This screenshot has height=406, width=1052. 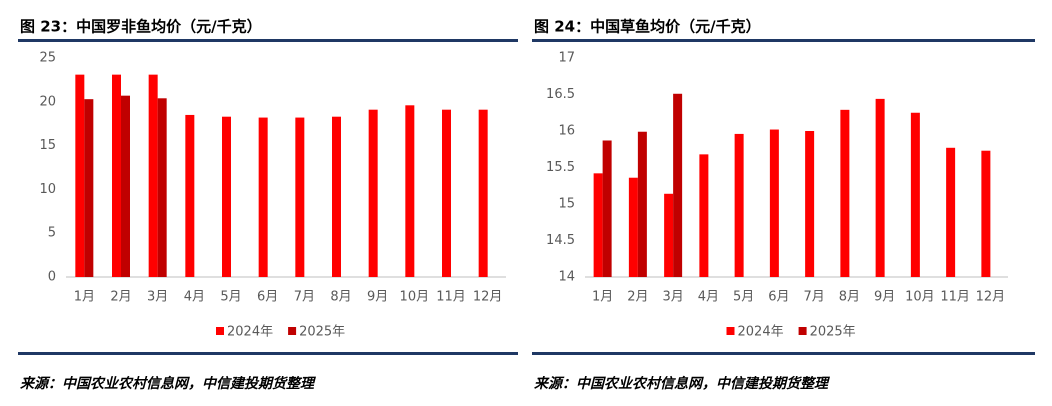 What do you see at coordinates (47, 101) in the screenshot?
I see `y-tick-label: 20` at bounding box center [47, 101].